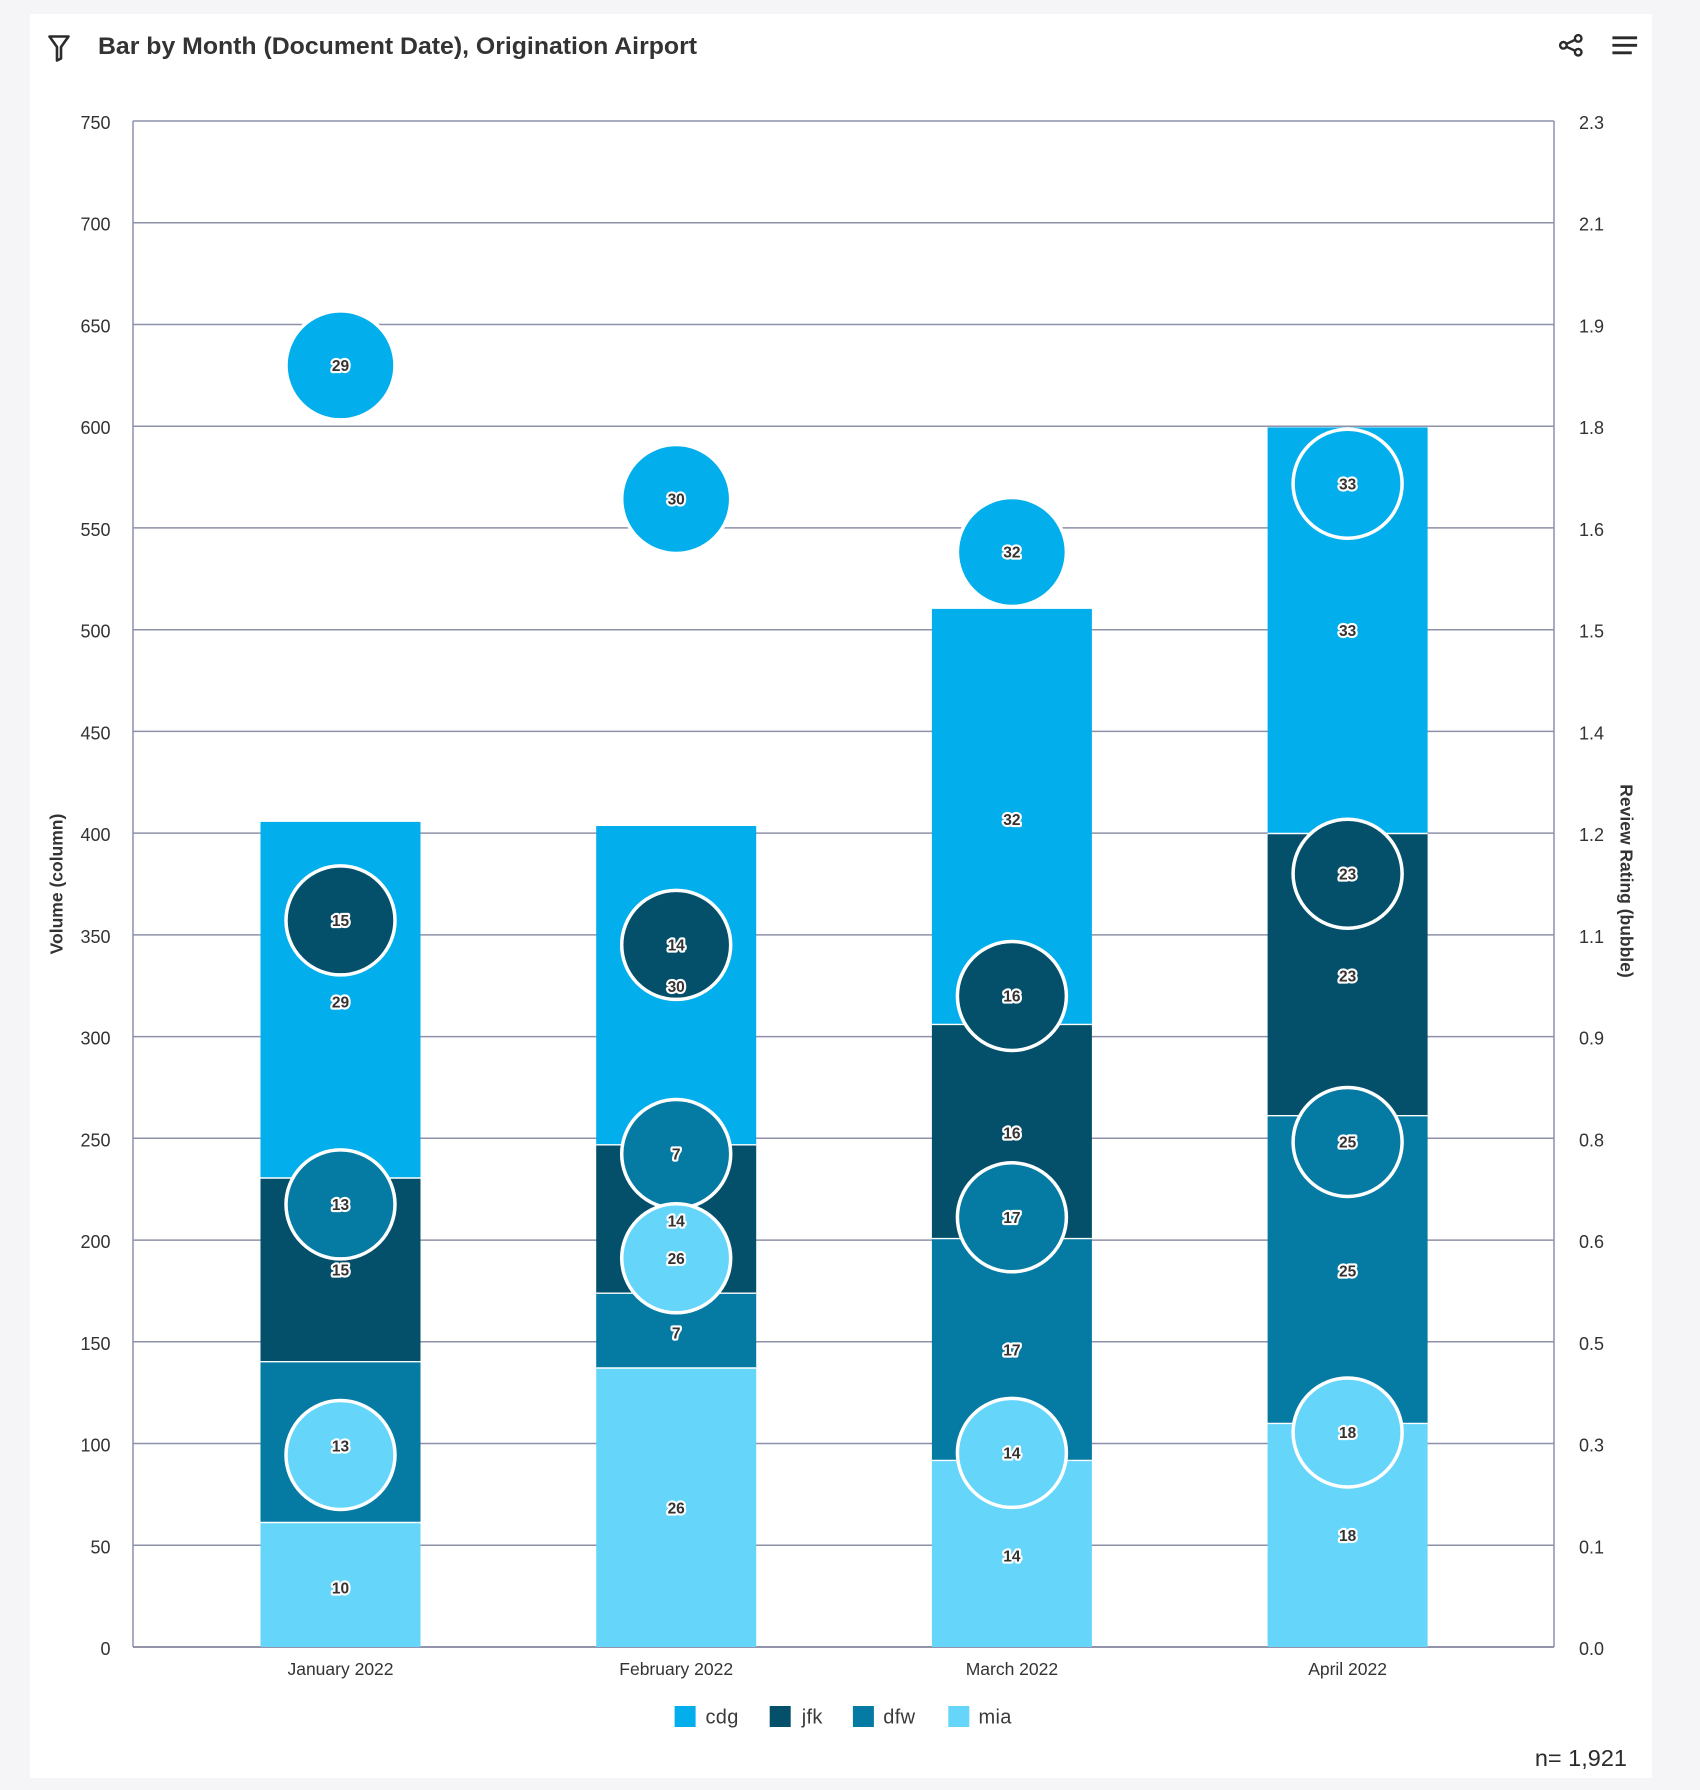 The height and width of the screenshot is (1790, 1700). What do you see at coordinates (95, 835) in the screenshot?
I see `svg-text: 400` at bounding box center [95, 835].